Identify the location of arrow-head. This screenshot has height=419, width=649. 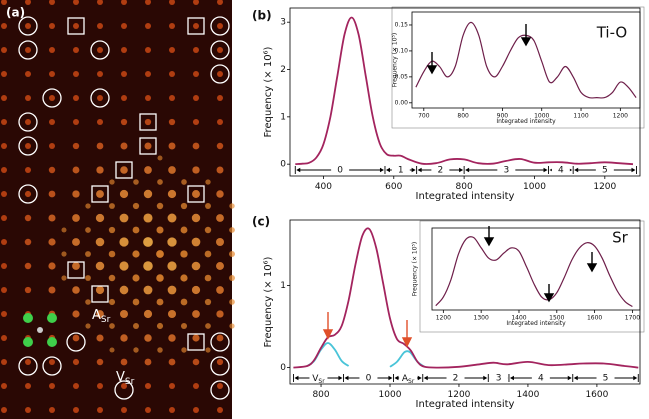
(526, 42).